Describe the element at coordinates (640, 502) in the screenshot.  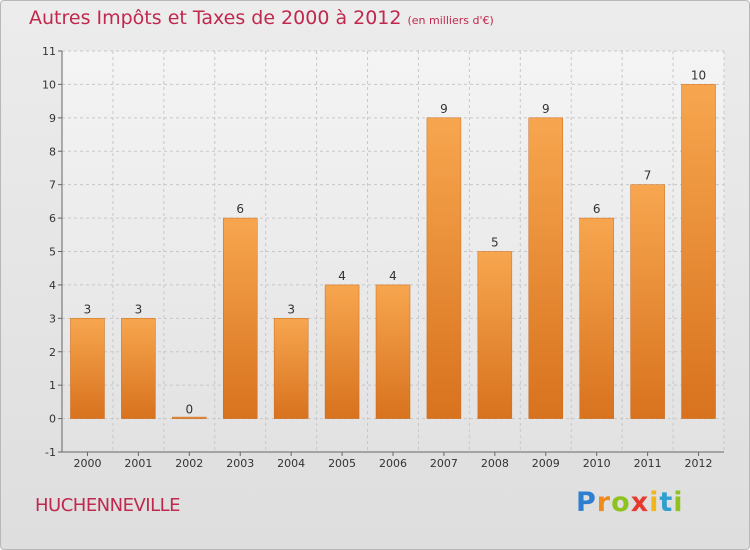
I see `logo-letter: x` at that location.